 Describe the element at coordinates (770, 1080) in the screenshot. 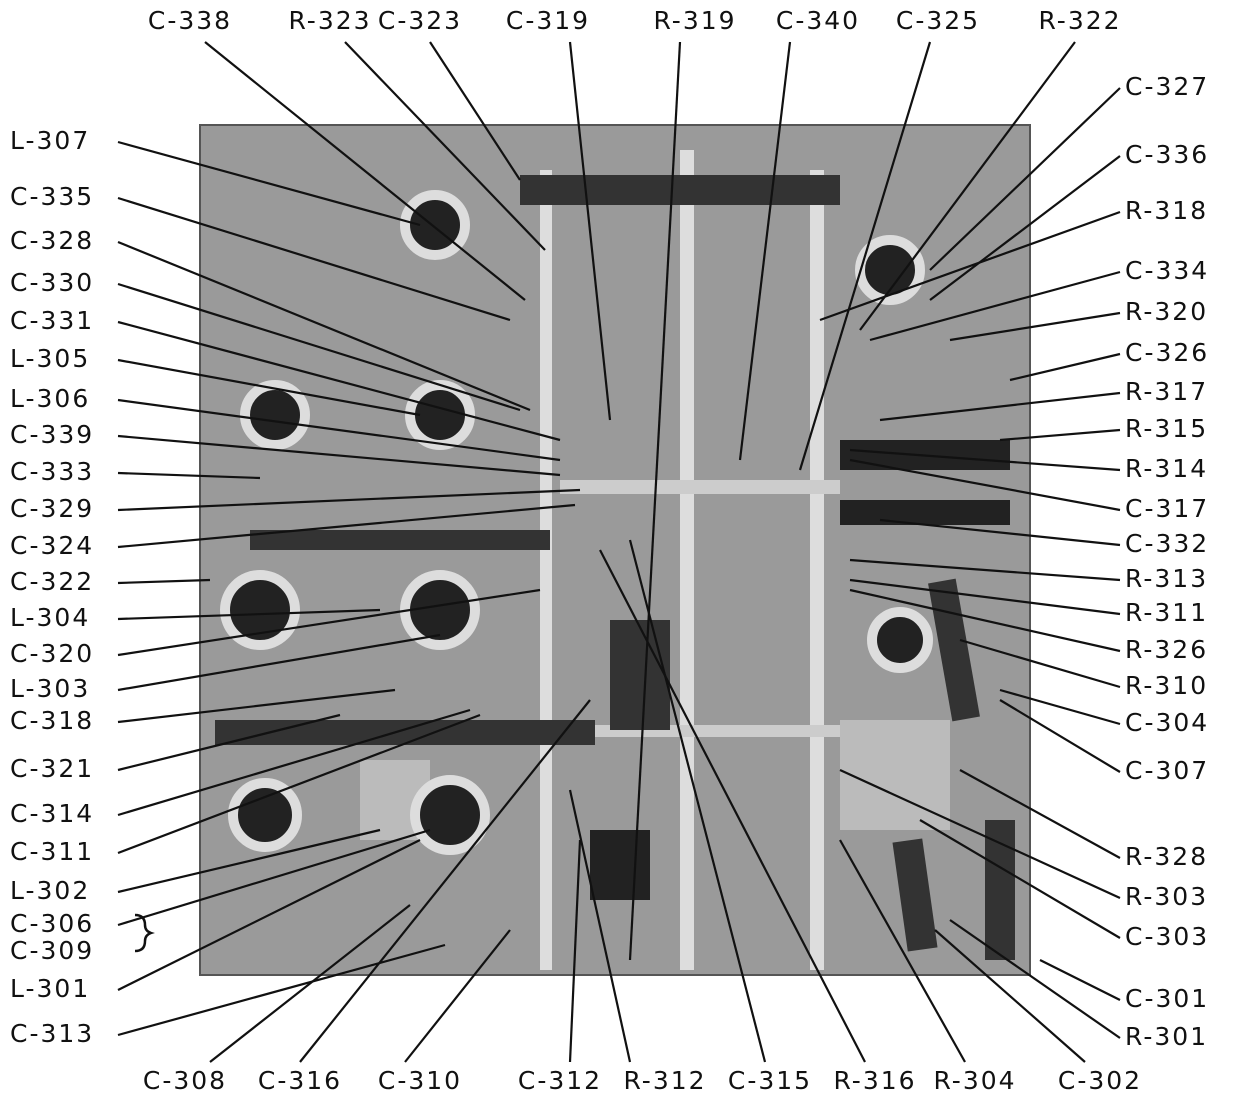

I see `part-label: C-315` at that location.